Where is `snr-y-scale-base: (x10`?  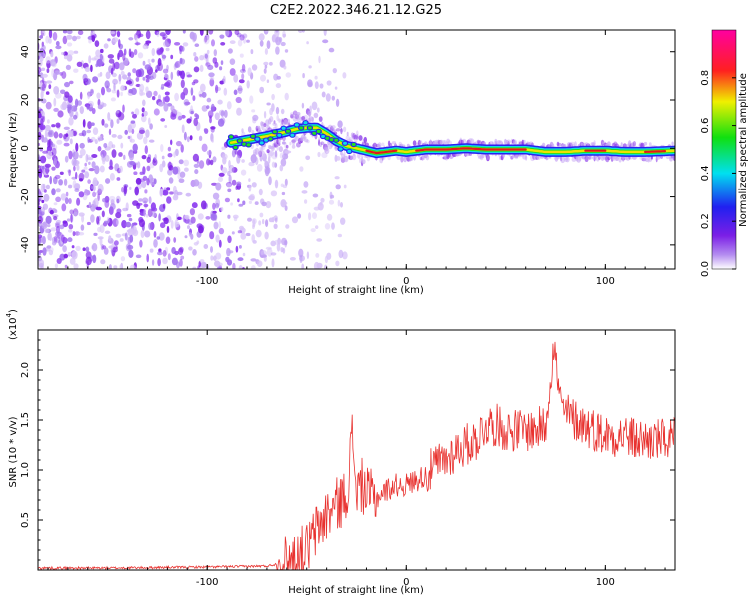 snr-y-scale-base: (x10 is located at coordinates (13, 328).